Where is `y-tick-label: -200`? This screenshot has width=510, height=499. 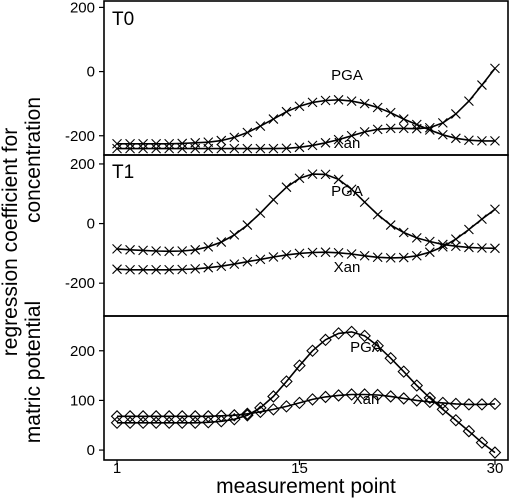 y-tick-label: -200 is located at coordinates (80, 136).